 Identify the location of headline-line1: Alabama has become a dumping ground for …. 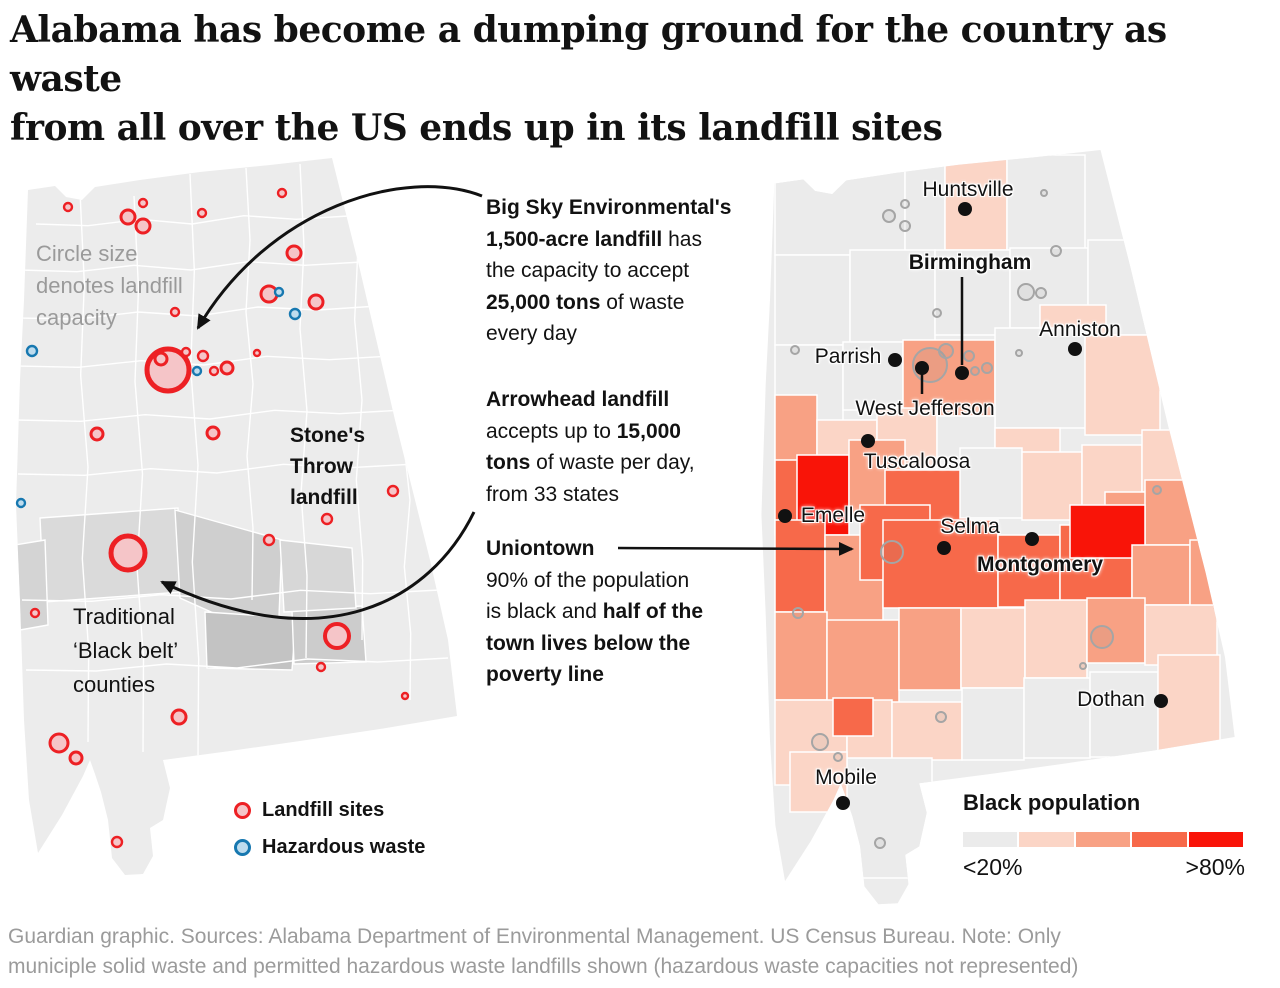
(588, 54).